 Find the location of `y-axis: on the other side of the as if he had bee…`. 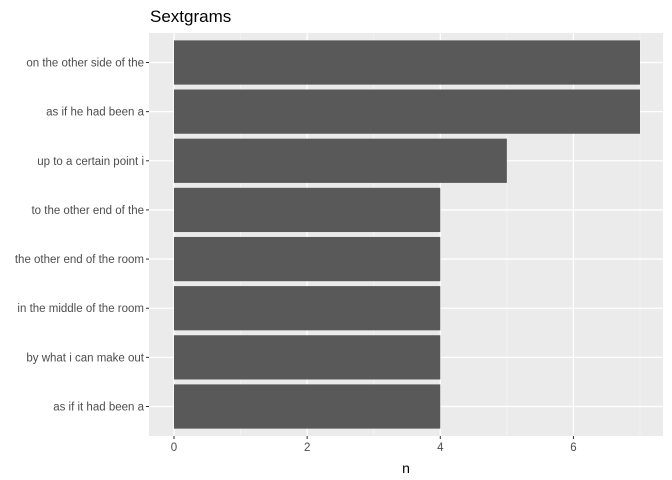

y-axis: on the other side of the as if he had bee… is located at coordinates (82, 235).